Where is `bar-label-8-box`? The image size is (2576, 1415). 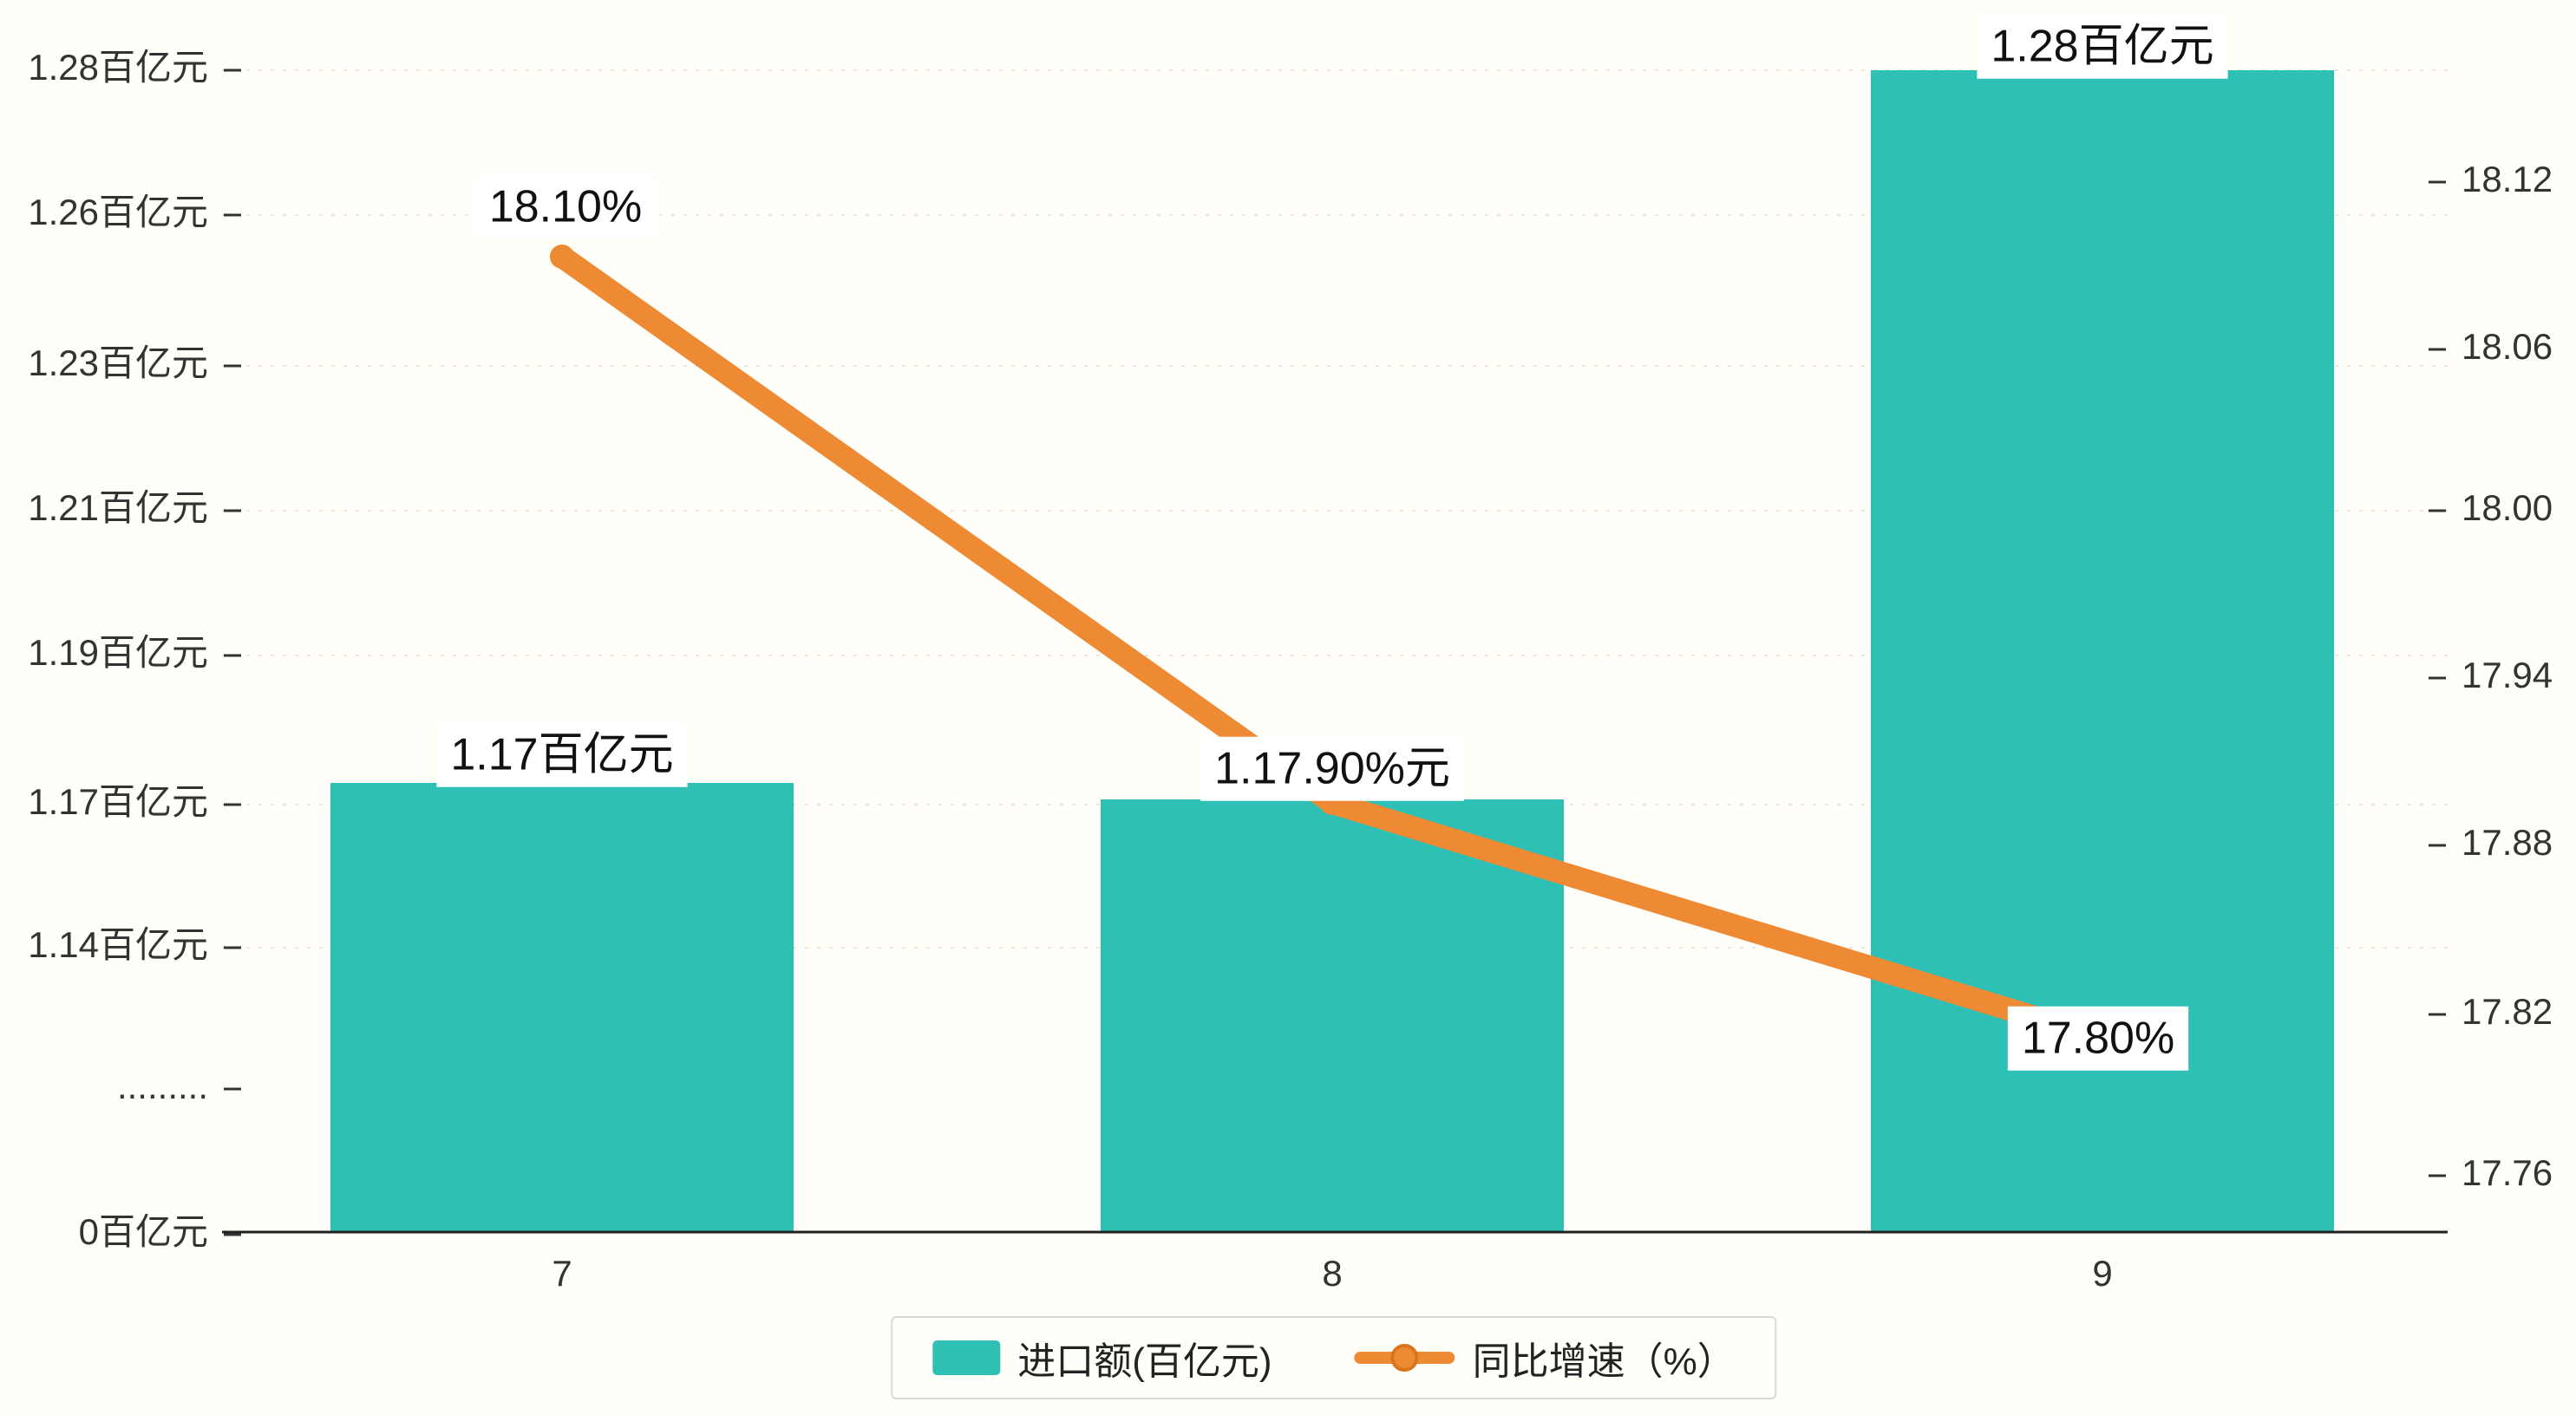 bar-label-8-box is located at coordinates (1332, 768).